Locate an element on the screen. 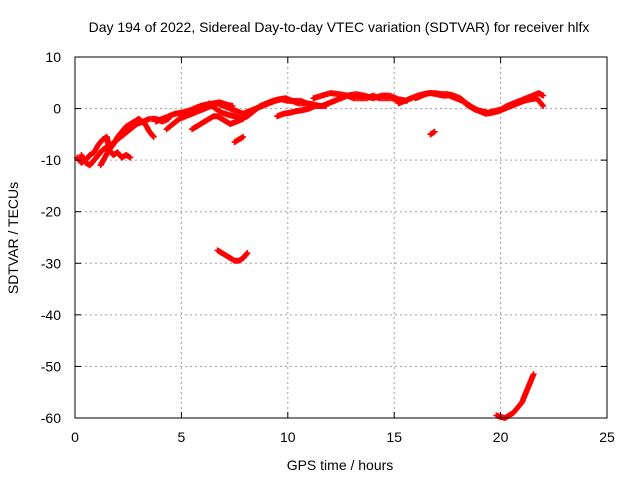 This screenshot has height=480, width=640. x-tick-label: 5 is located at coordinates (182, 437).